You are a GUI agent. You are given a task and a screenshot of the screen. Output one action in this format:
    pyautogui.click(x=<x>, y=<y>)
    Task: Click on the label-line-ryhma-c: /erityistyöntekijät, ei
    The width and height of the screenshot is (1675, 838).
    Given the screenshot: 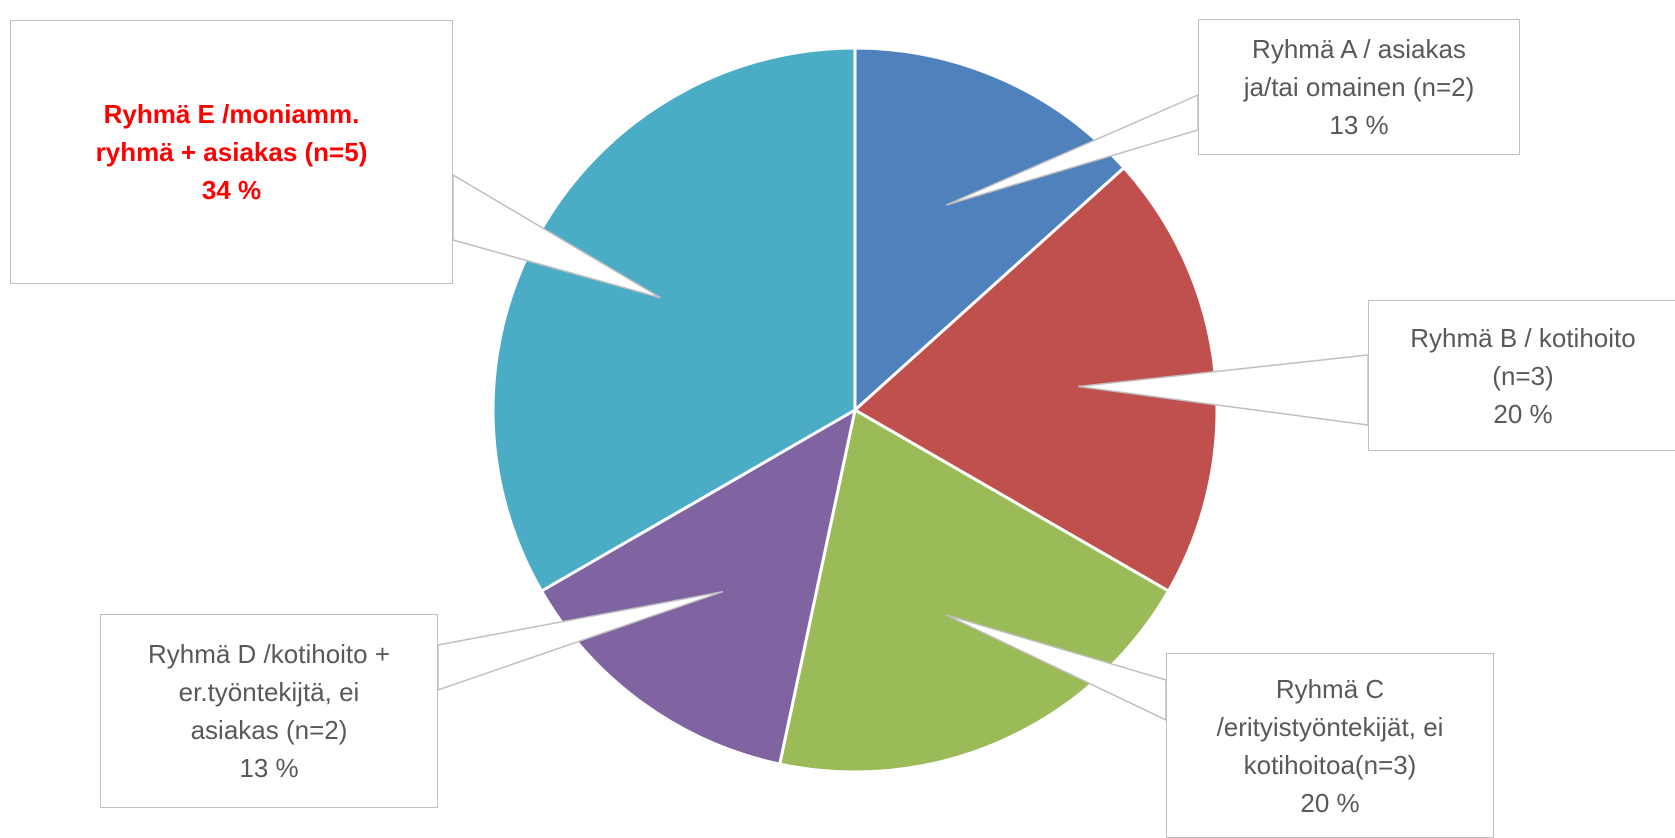 What is the action you would take?
    pyautogui.click(x=1330, y=726)
    